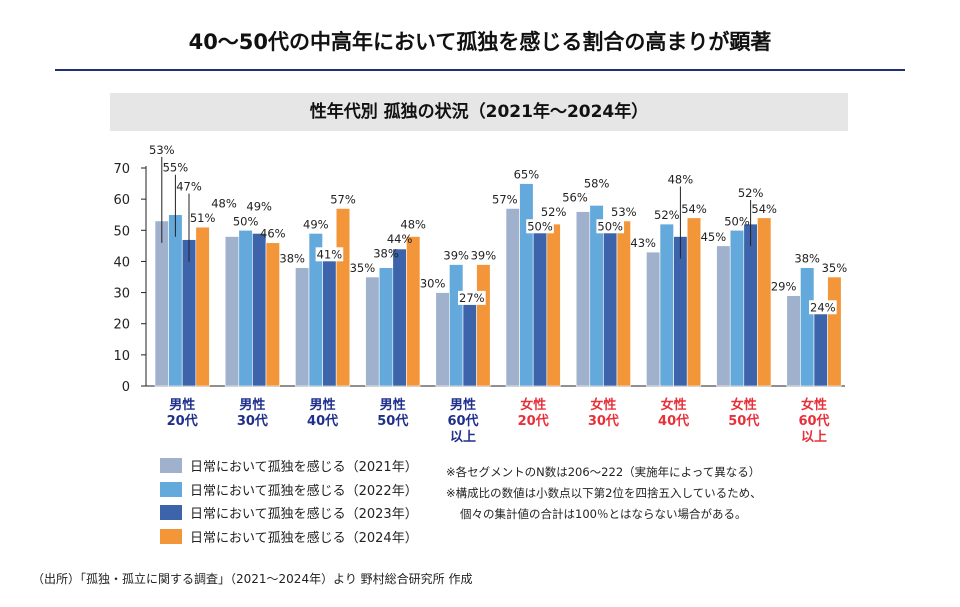  Describe the element at coordinates (176, 168) in the screenshot. I see `data-label: 55%` at that location.